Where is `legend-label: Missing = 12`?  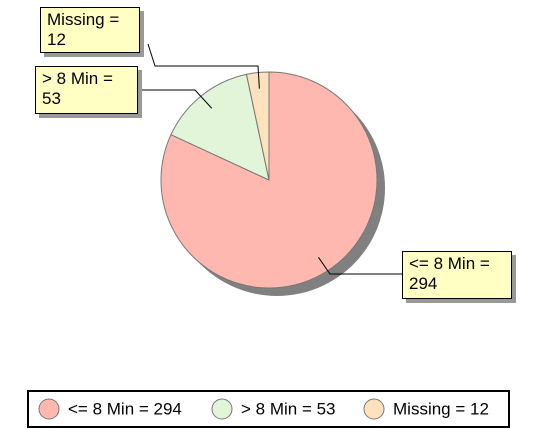
legend-label: Missing = 12 is located at coordinates (441, 408).